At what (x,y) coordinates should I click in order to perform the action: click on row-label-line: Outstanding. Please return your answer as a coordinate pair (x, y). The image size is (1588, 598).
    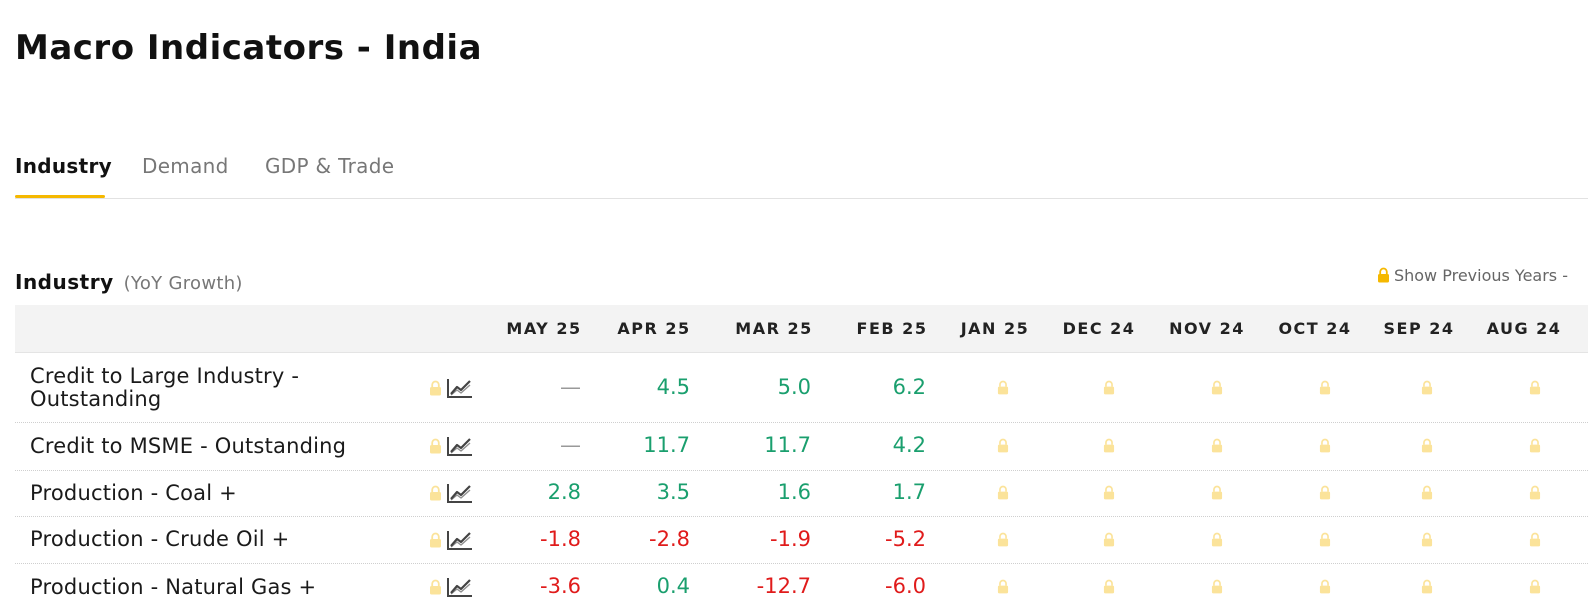
    Looking at the image, I should click on (96, 398).